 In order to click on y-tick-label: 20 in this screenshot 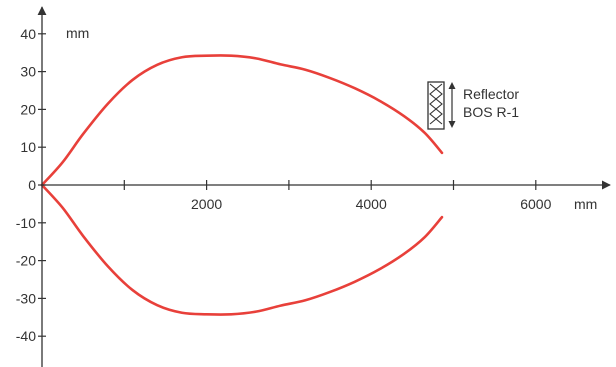, I will do `click(28, 109)`.